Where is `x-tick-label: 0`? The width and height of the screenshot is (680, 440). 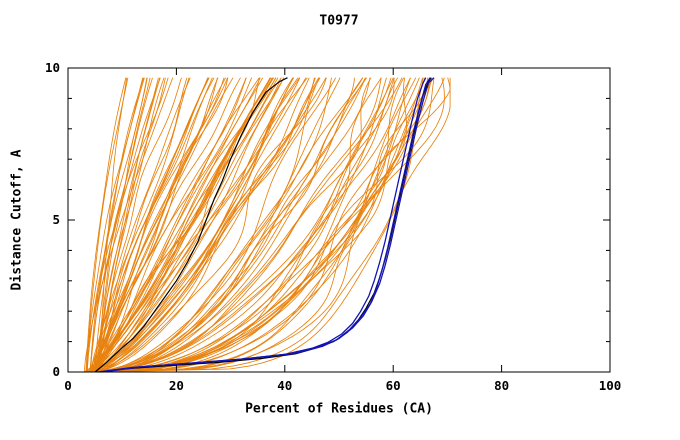
x-tick-label: 0 is located at coordinates (68, 385).